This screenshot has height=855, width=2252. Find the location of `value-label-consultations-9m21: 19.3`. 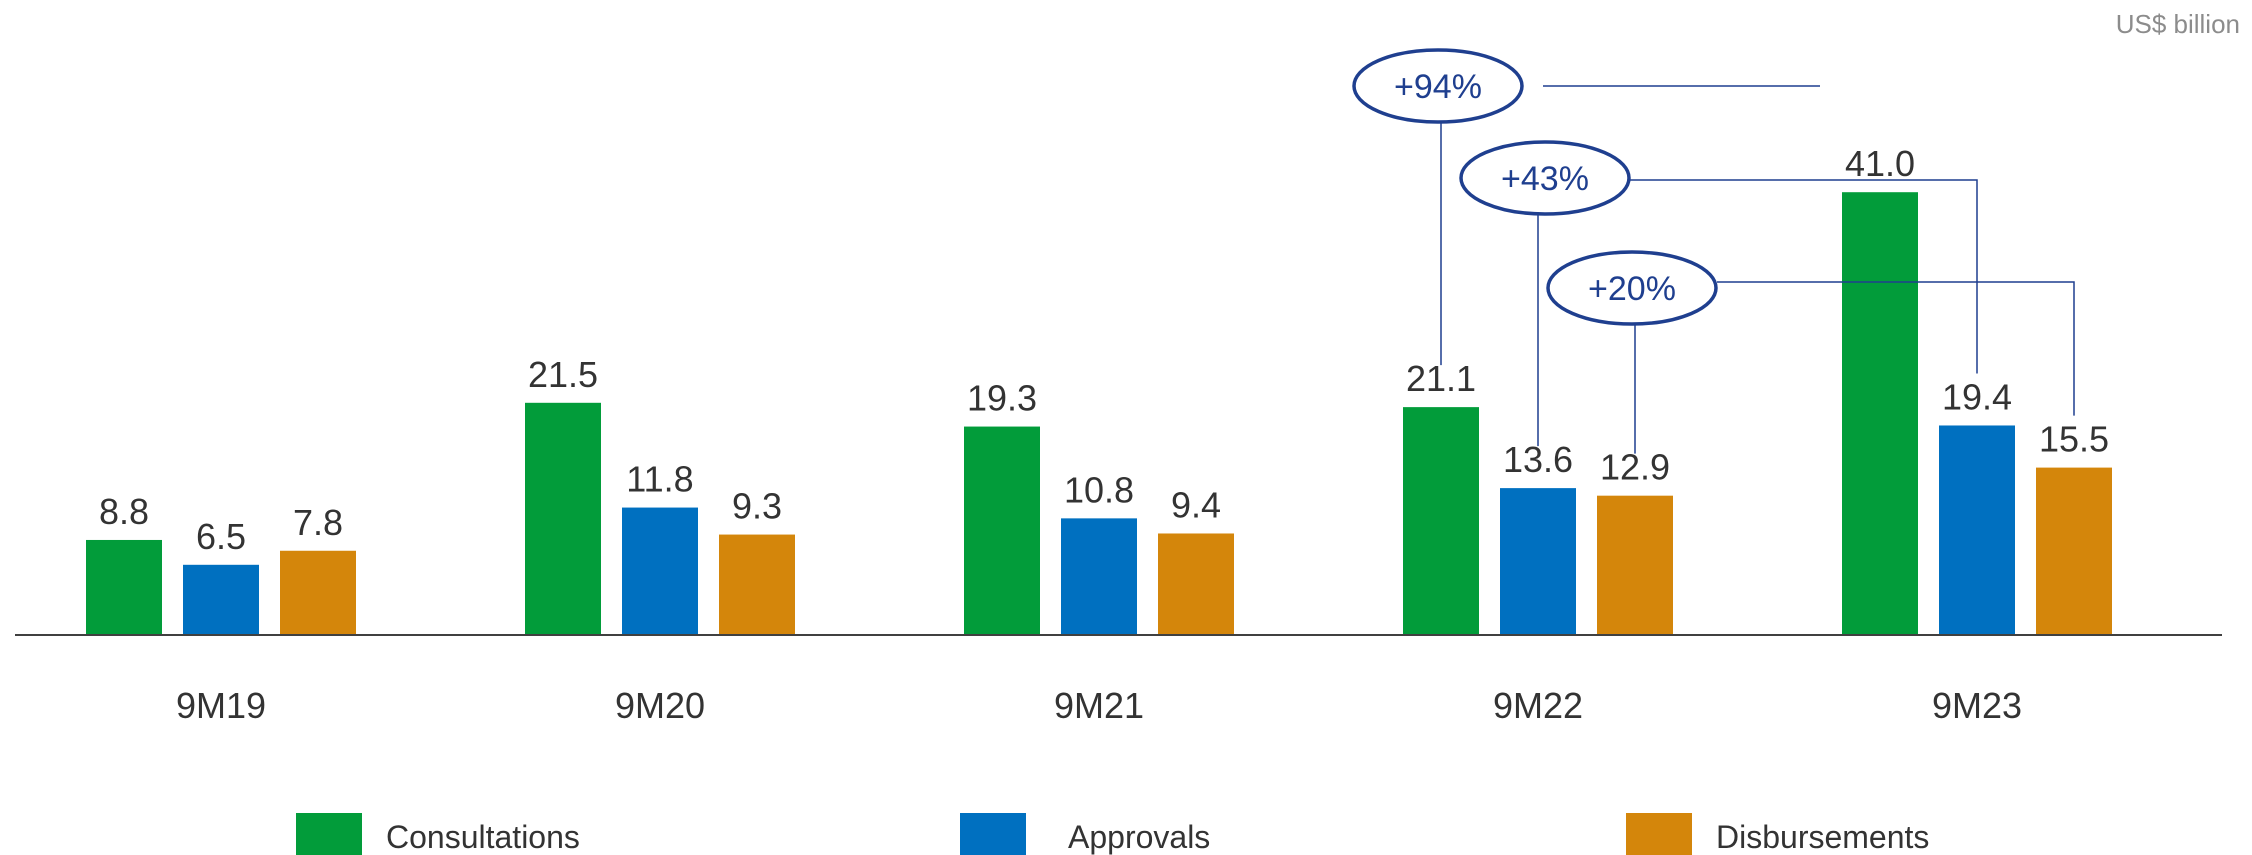

value-label-consultations-9m21: 19.3 is located at coordinates (1002, 398).